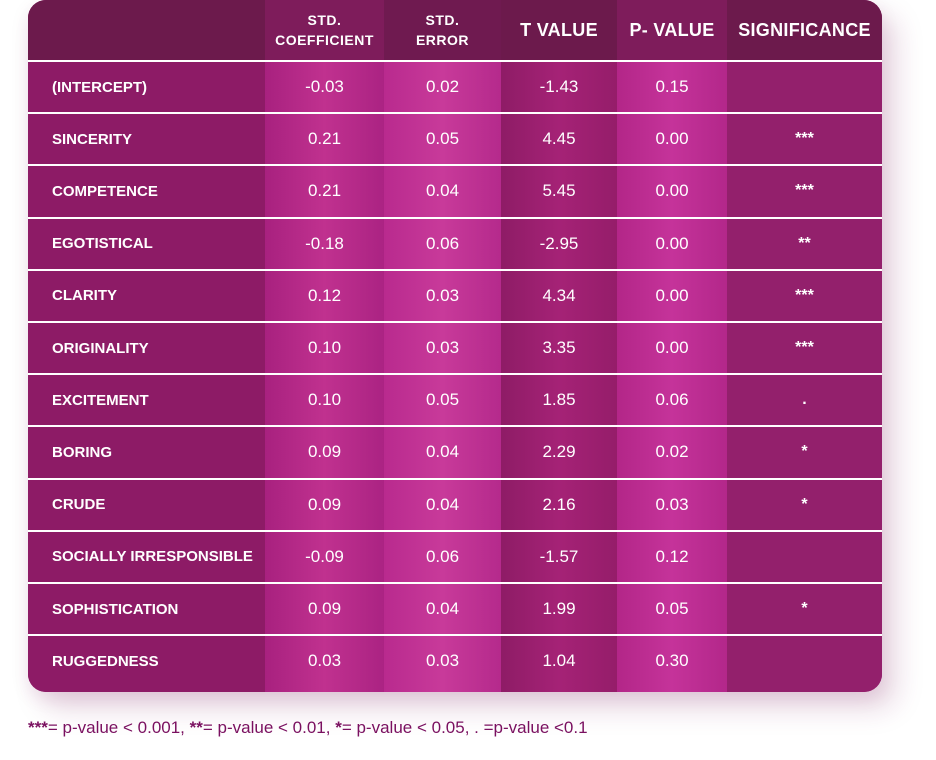  I want to click on p-value-cell: 0.15, so click(672, 87).